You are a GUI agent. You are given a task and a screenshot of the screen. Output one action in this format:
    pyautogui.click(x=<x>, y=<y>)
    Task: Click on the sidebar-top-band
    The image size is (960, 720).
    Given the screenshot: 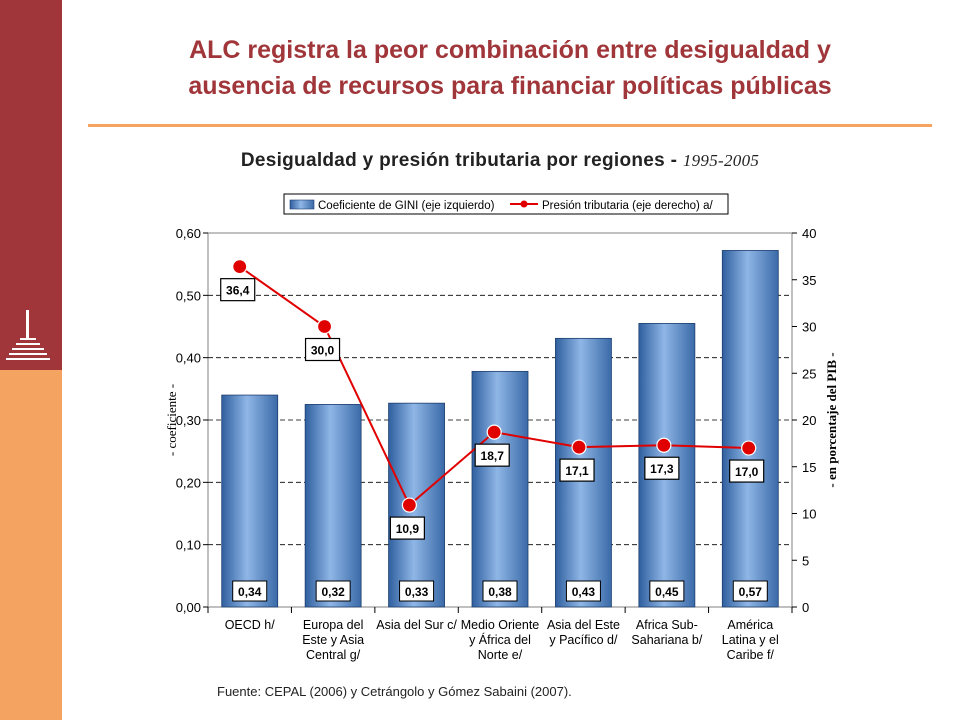 What is the action you would take?
    pyautogui.click(x=31, y=185)
    